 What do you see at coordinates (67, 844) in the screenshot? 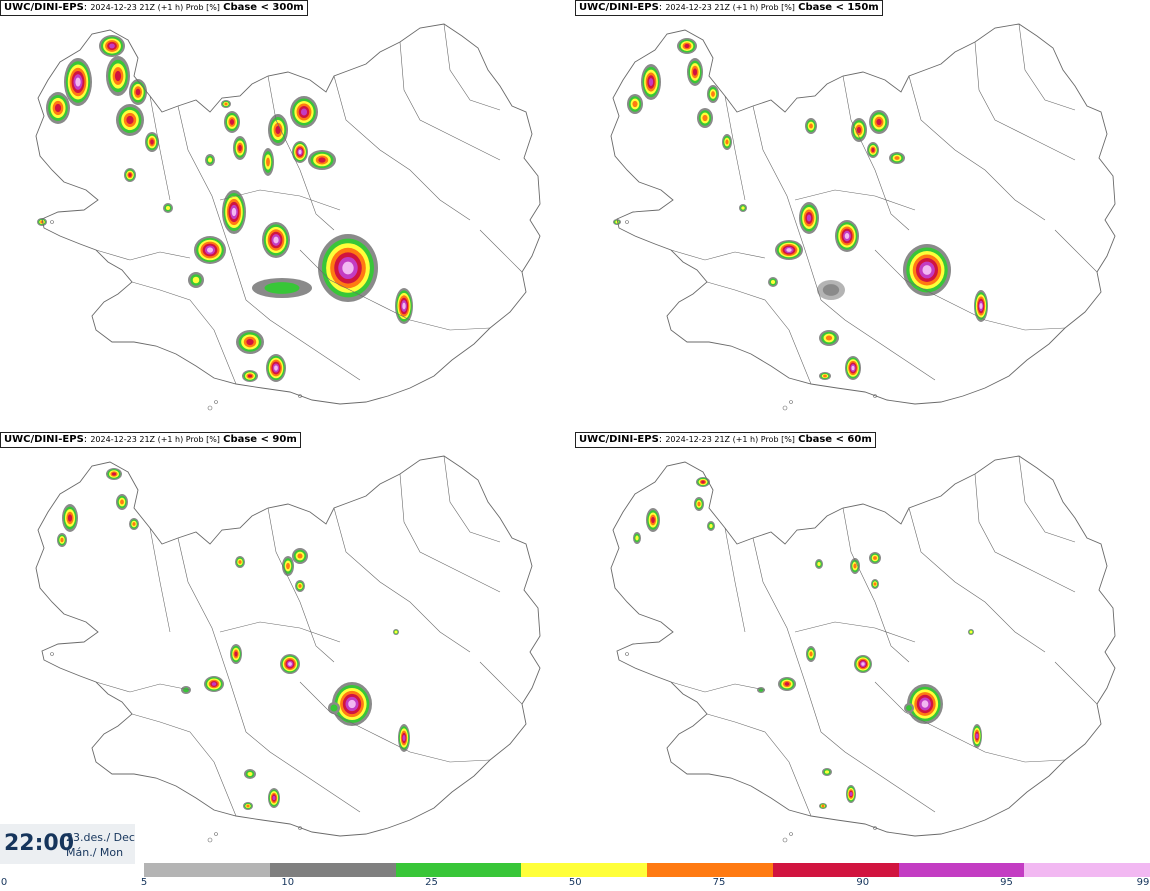
I see `valid-time-box: 22:00 23.des./ Dec Mán./ Mon` at bounding box center [67, 844].